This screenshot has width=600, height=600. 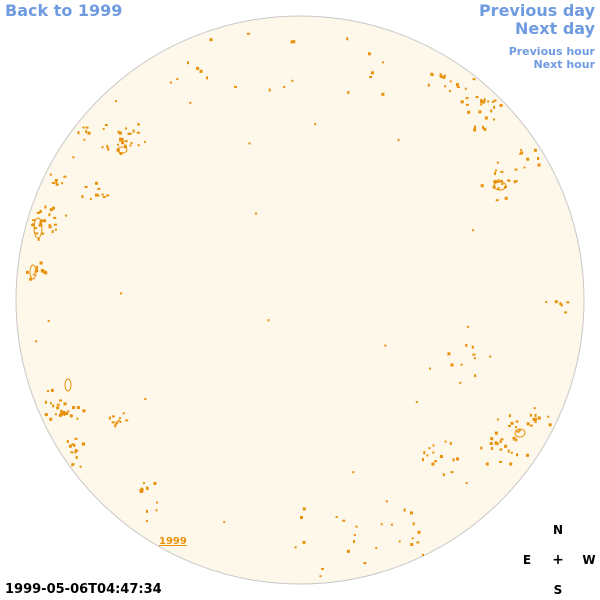 I want to click on compass-south-label: S, so click(x=558, y=590).